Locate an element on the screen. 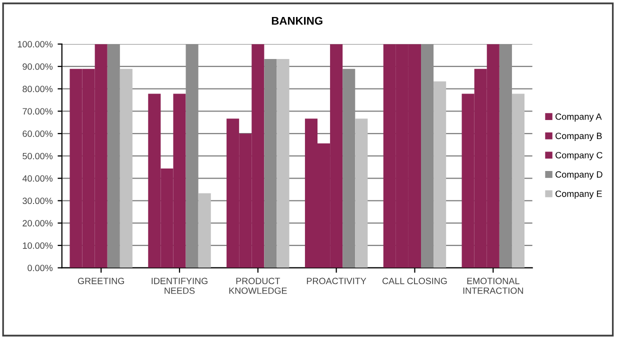  y-tick-label: 80.00% is located at coordinates (37, 89).